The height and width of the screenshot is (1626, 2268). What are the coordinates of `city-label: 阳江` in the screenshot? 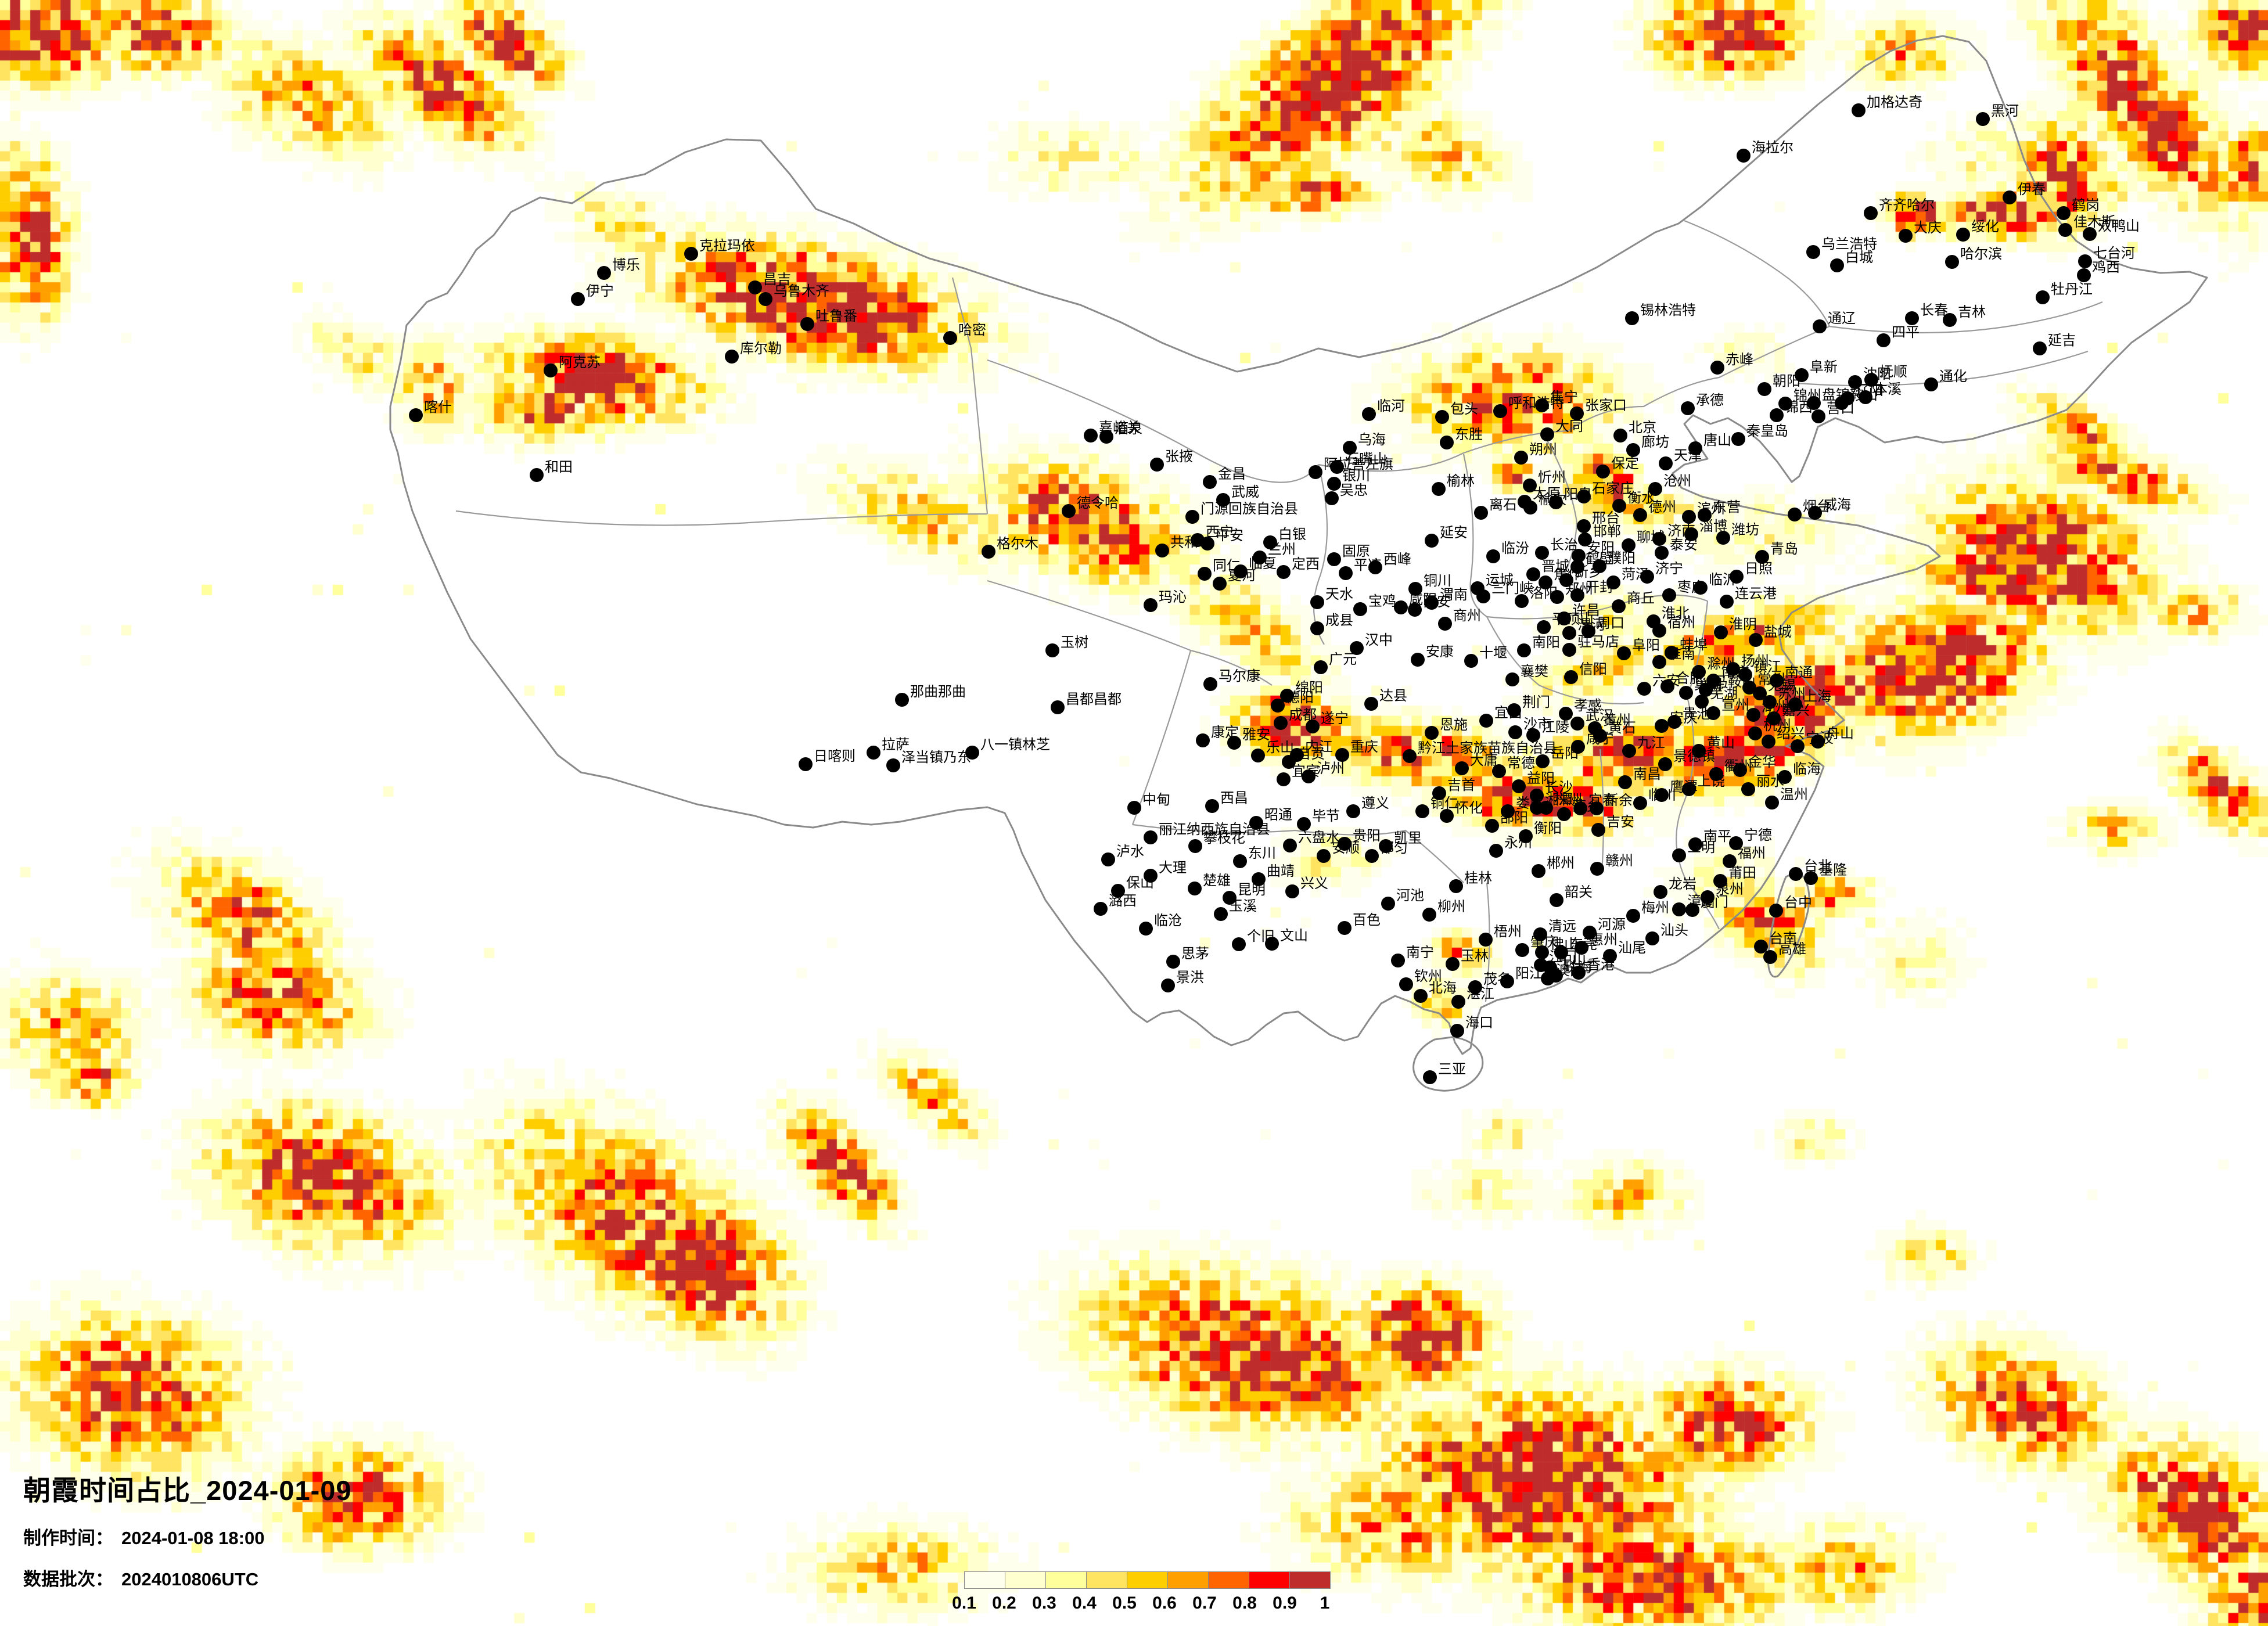 It's located at (1529, 973).